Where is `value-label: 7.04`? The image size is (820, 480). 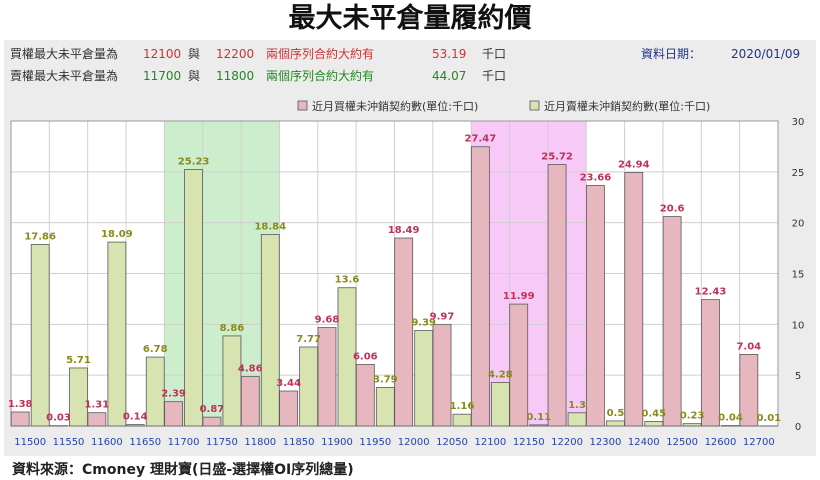 value-label: 7.04 is located at coordinates (748, 346).